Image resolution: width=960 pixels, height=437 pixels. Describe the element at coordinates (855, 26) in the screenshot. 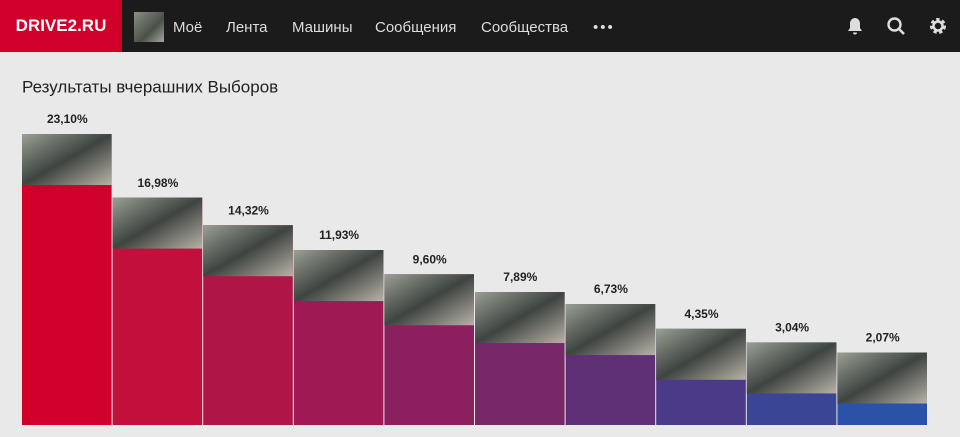

I see `bell-icon` at that location.